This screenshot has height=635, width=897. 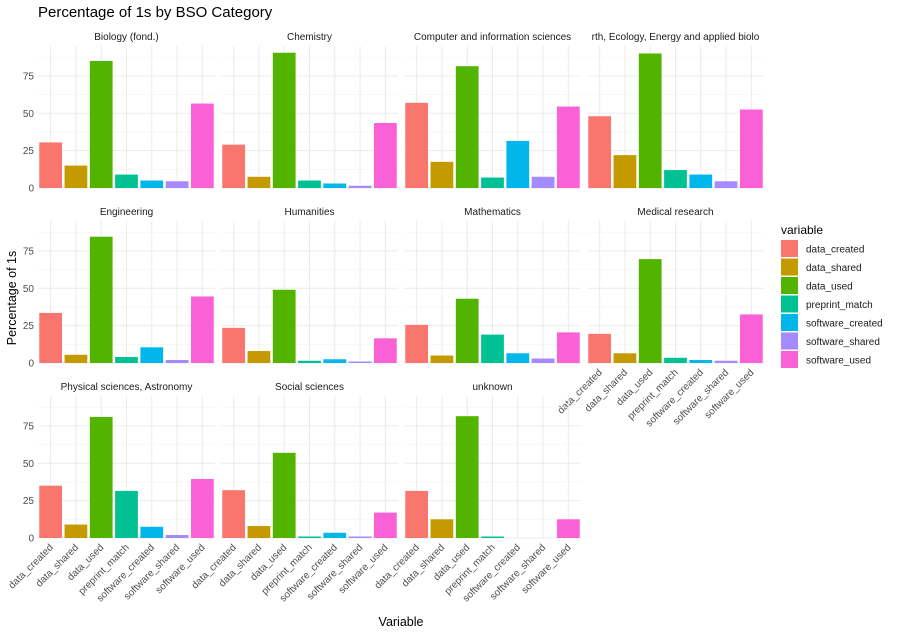 I want to click on facet-strip-label: Computer and information sciences, so click(x=492, y=37).